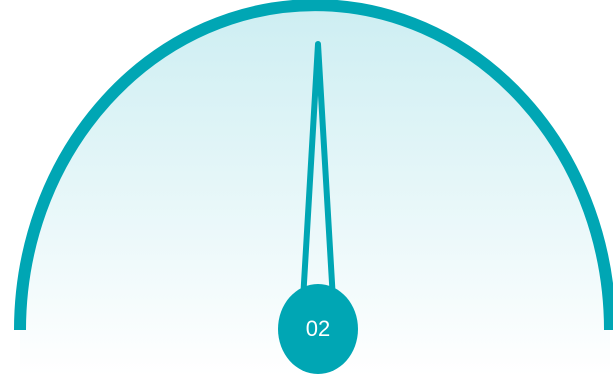 This screenshot has height=376, width=613. What do you see at coordinates (318, 172) in the screenshot?
I see `needle-icon` at bounding box center [318, 172].